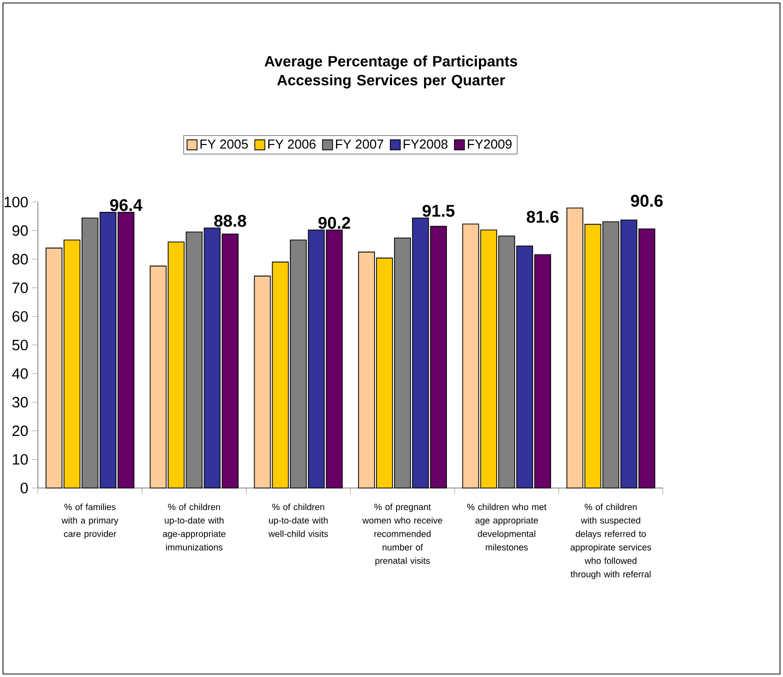  I want to click on legend-label: FY2008, so click(426, 144).